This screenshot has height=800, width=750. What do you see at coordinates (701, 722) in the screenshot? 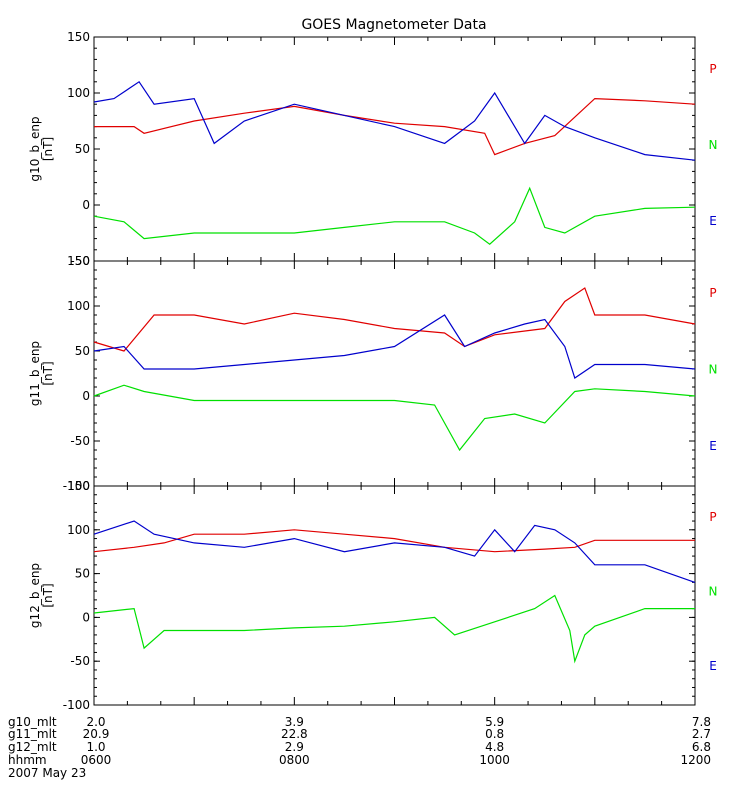
I see `footer-cell: 7.8` at bounding box center [701, 722].